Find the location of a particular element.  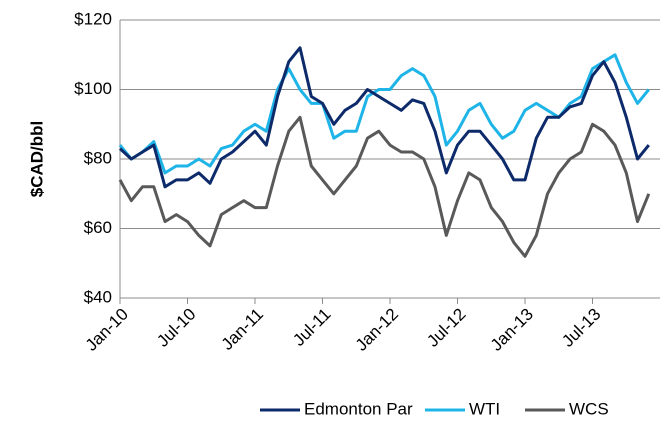

y-tick-label: $120 is located at coordinates (93, 18).